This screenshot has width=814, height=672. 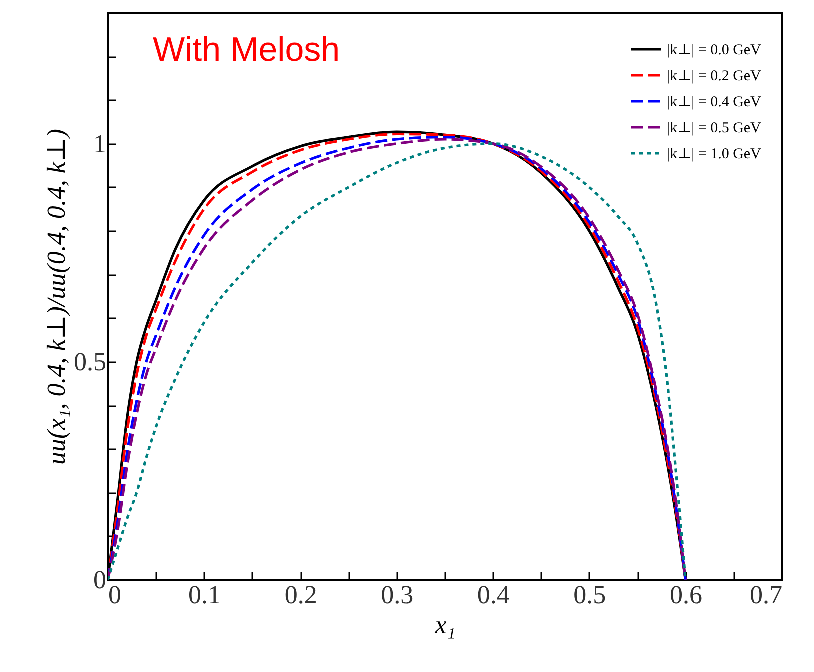 I want to click on annotation: With Melosh, so click(x=246, y=50).